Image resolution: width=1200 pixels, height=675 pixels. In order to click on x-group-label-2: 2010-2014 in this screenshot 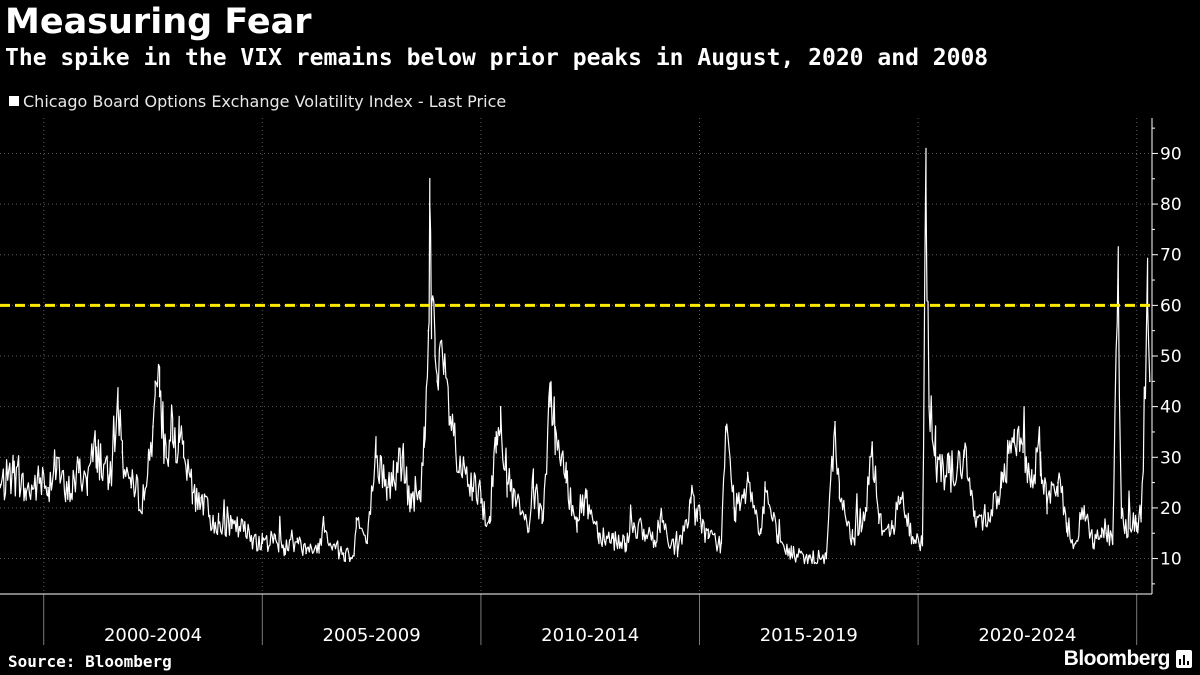, I will do `click(590, 635)`.